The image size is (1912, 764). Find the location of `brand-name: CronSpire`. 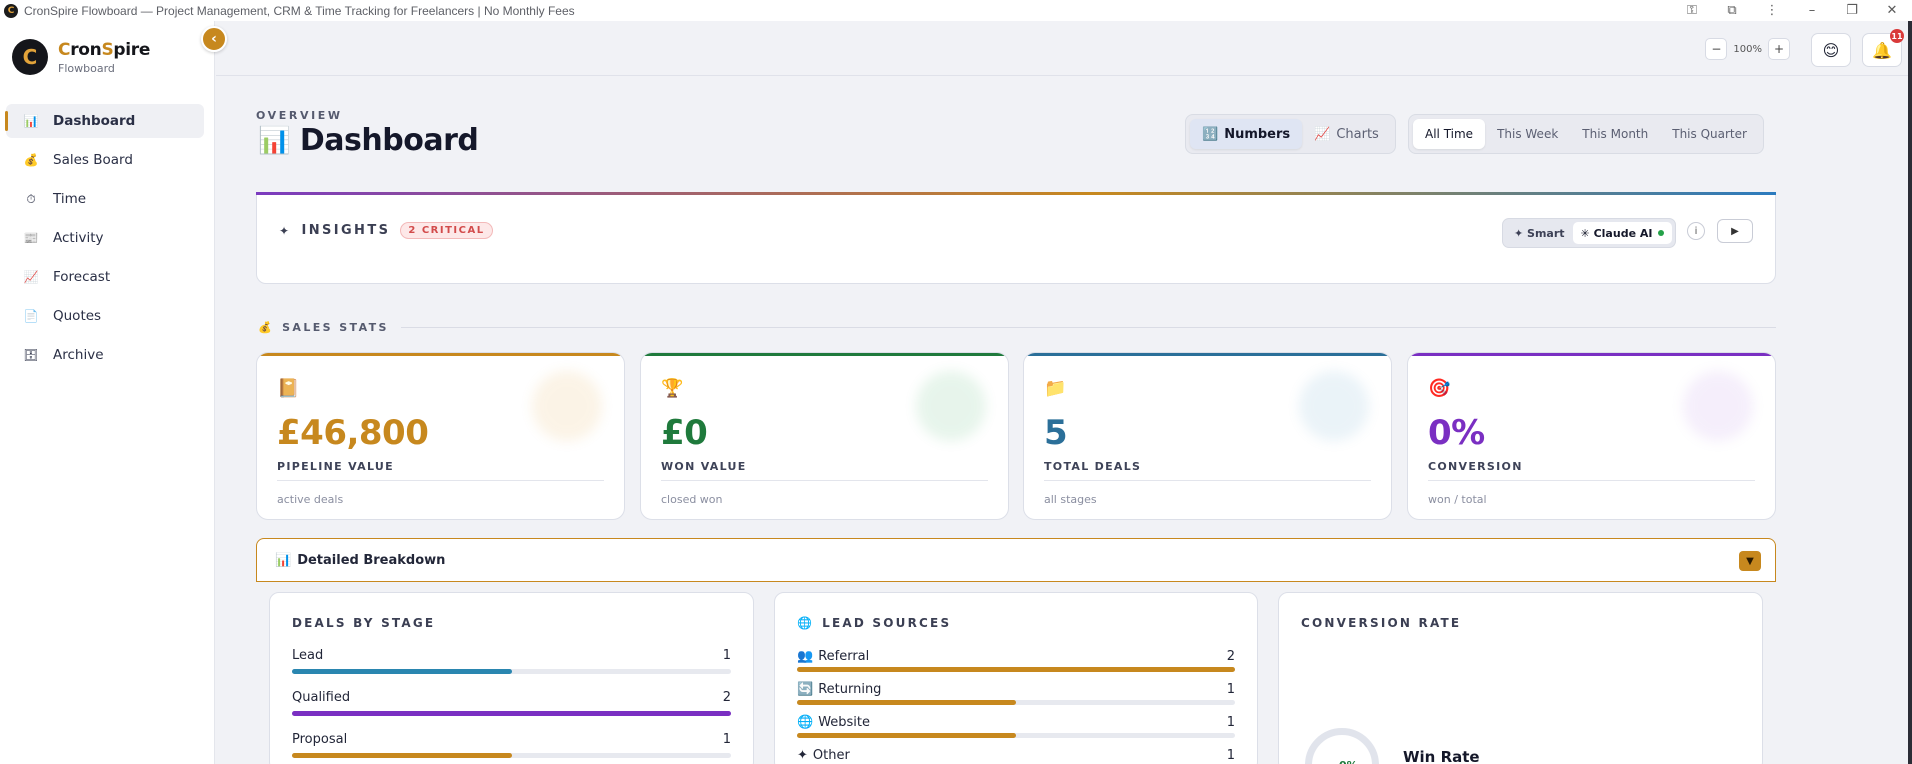

brand-name: CronSpire is located at coordinates (104, 49).